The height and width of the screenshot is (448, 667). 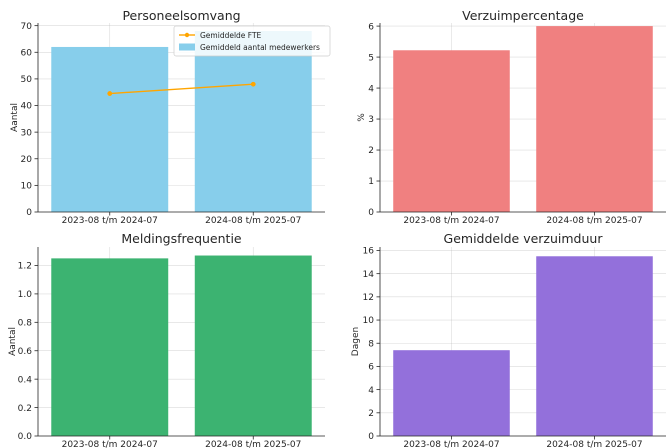 I want to click on y-tick-label: 20, so click(x=27, y=160).